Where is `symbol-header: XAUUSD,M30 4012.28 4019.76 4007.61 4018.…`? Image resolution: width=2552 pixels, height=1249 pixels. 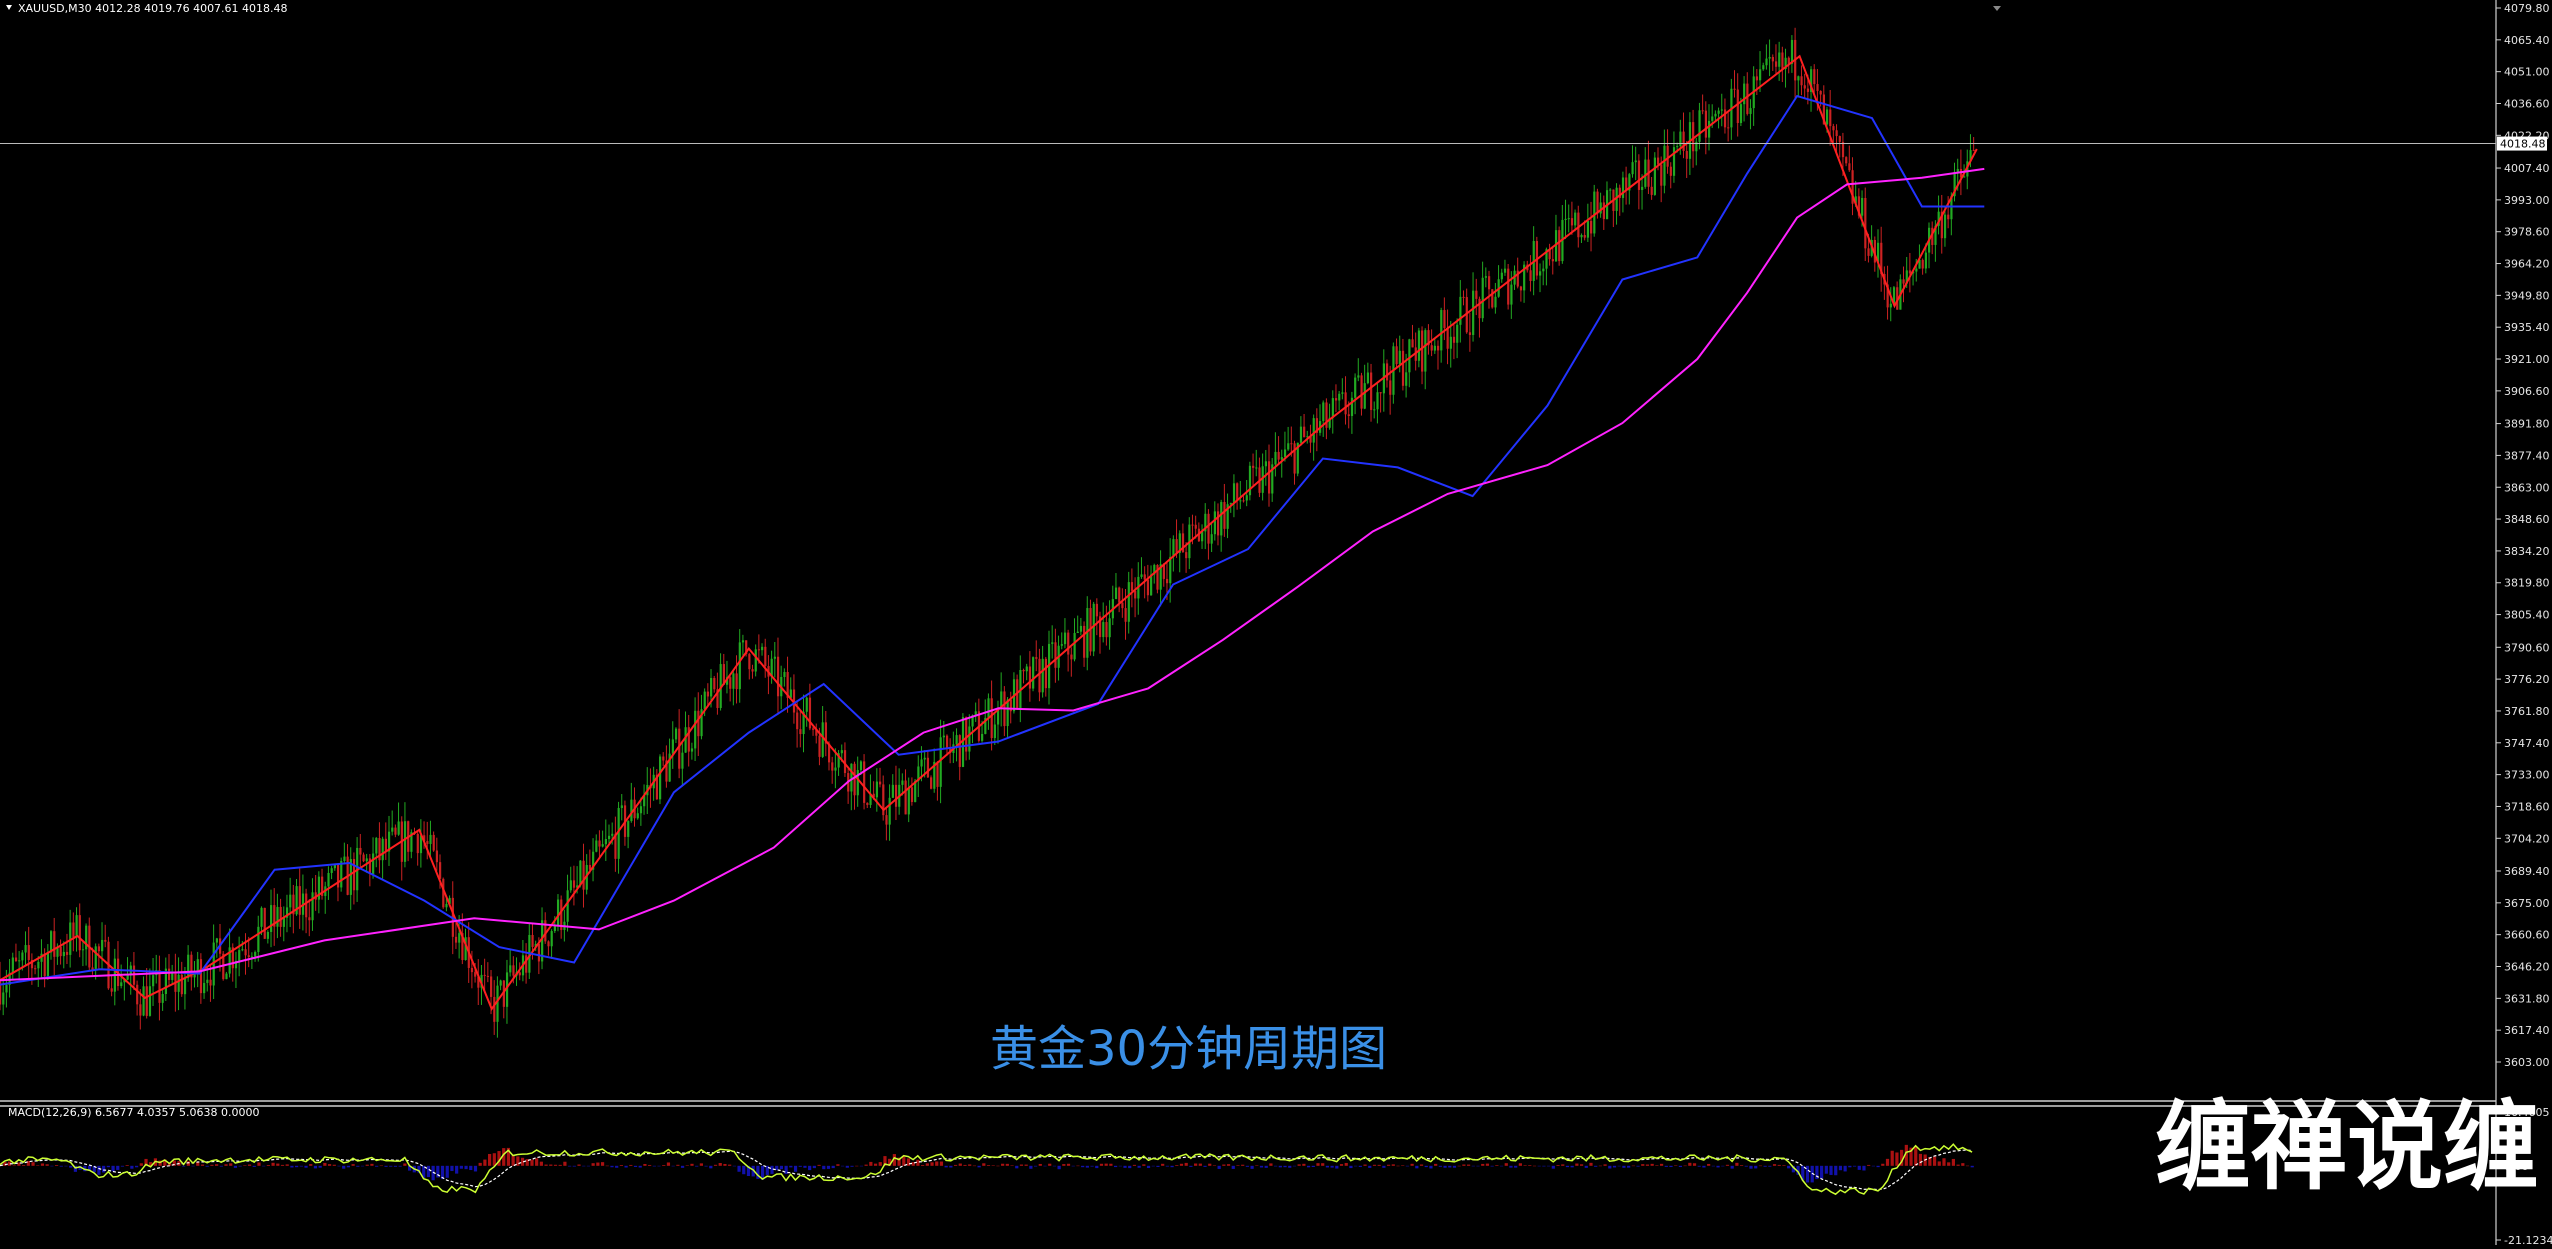
symbol-header: XAUUSD,M30 4012.28 4019.76 4007.61 4018.… is located at coordinates (153, 8).